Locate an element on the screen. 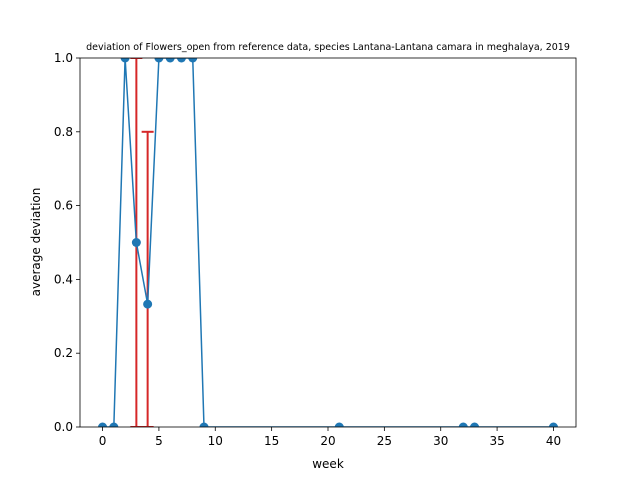  y-tick-label: 0.0 is located at coordinates (63, 427).